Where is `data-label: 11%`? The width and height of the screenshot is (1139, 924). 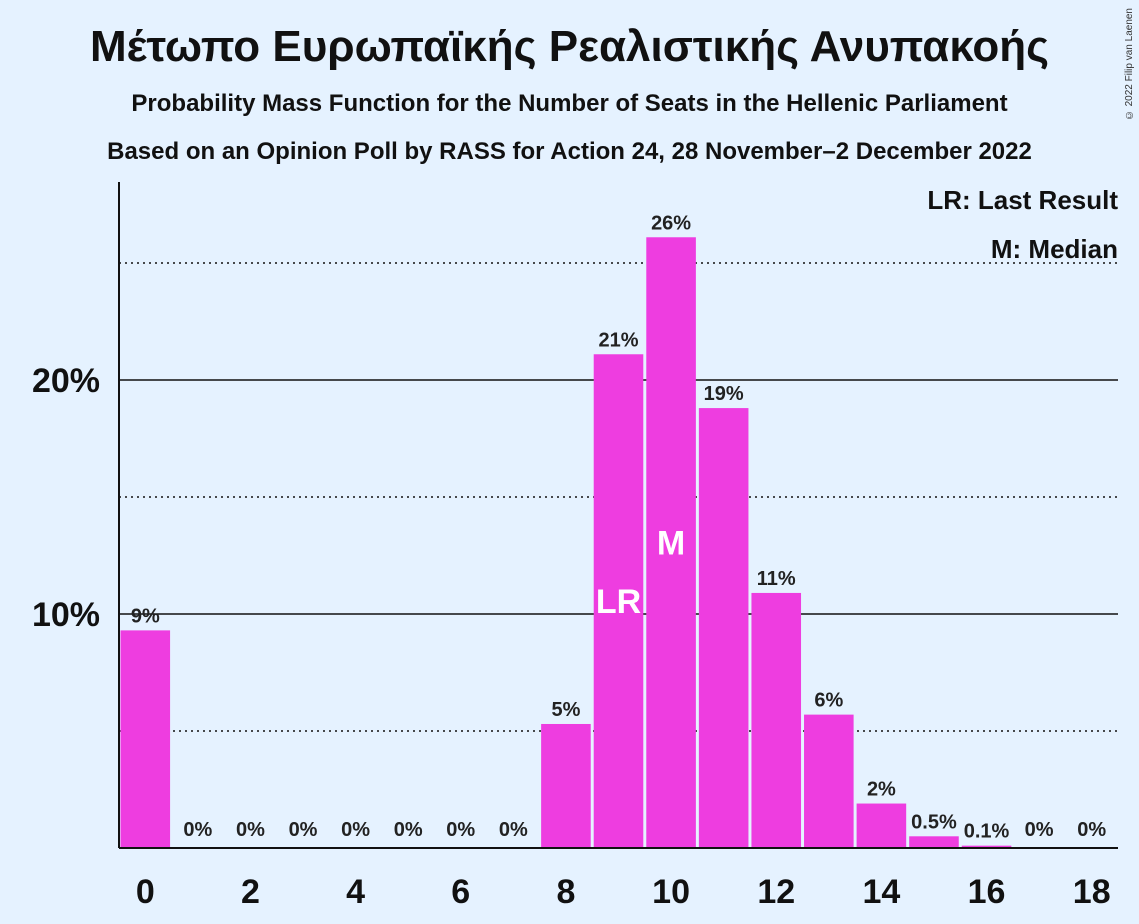 data-label: 11% is located at coordinates (776, 579).